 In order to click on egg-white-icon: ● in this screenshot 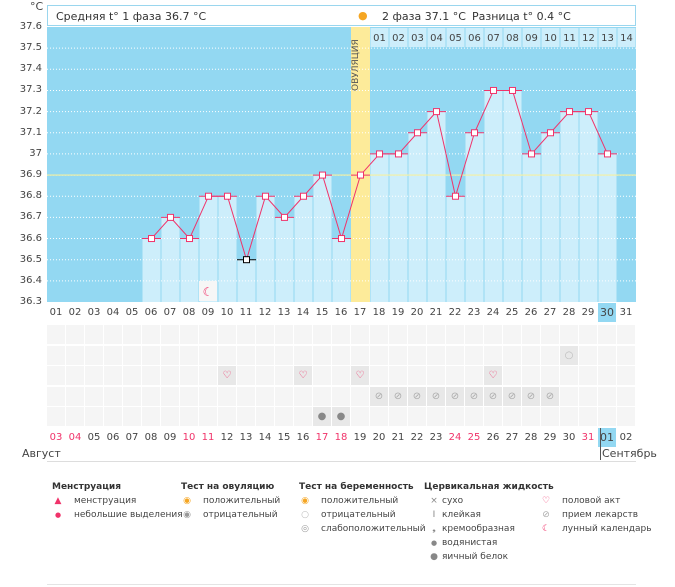, I will do `click(341, 416)`.